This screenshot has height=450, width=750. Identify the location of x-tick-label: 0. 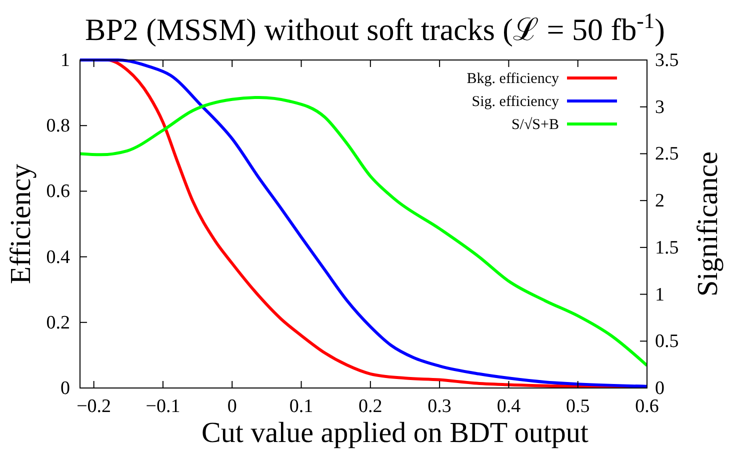
(232, 406).